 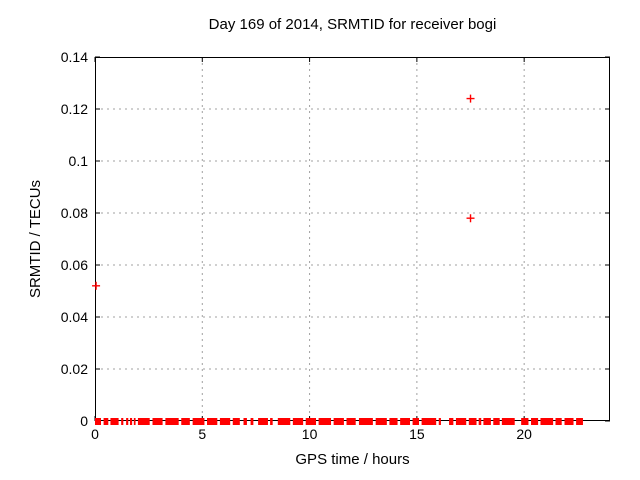 What do you see at coordinates (310, 434) in the screenshot?
I see `x-tick-label: 10` at bounding box center [310, 434].